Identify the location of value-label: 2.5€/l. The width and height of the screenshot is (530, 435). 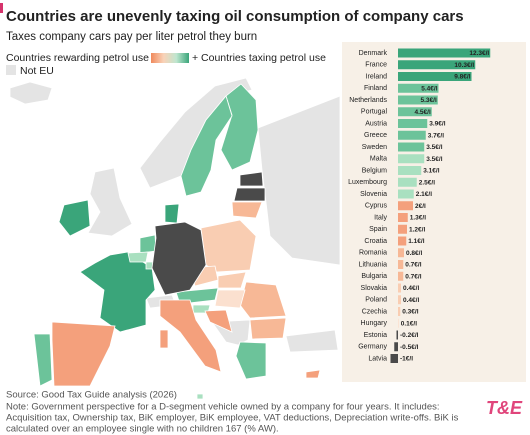
(427, 182).